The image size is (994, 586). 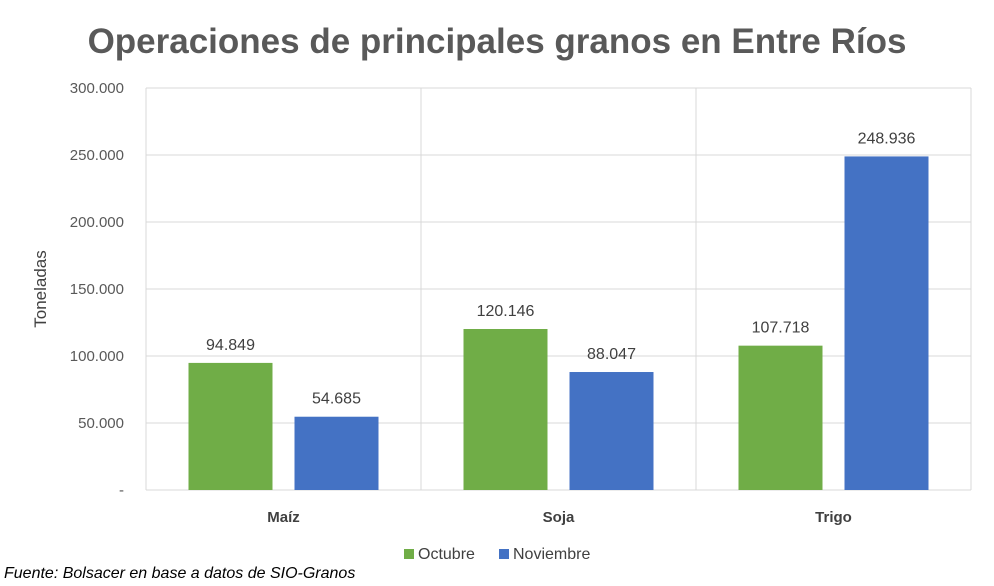 What do you see at coordinates (781, 328) in the screenshot?
I see `data-label: 107.718` at bounding box center [781, 328].